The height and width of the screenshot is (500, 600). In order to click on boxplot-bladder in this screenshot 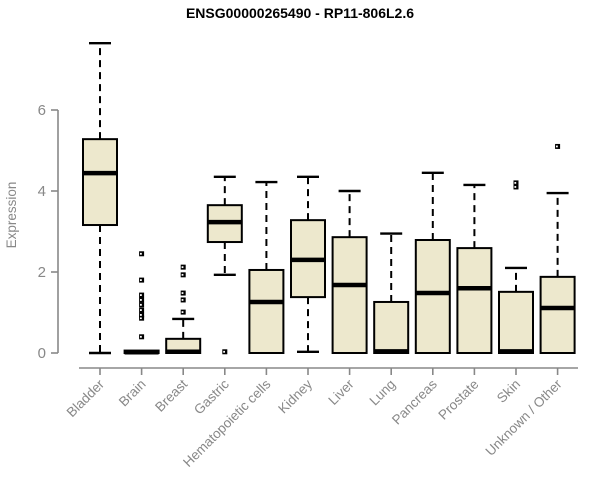, I will do `click(100, 198)`.